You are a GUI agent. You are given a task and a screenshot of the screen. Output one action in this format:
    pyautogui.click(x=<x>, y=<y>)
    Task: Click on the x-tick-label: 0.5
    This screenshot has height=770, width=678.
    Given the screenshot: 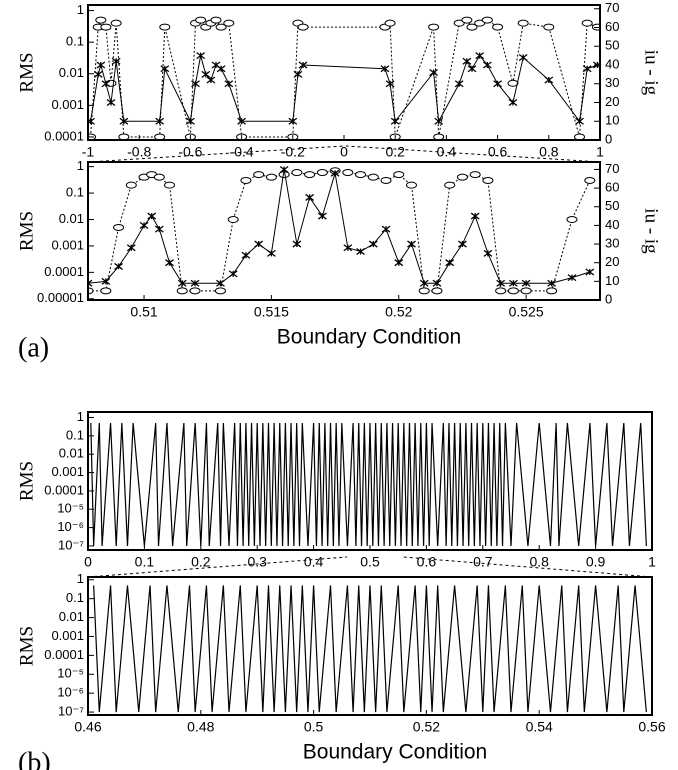 What is the action you would take?
    pyautogui.click(x=370, y=562)
    